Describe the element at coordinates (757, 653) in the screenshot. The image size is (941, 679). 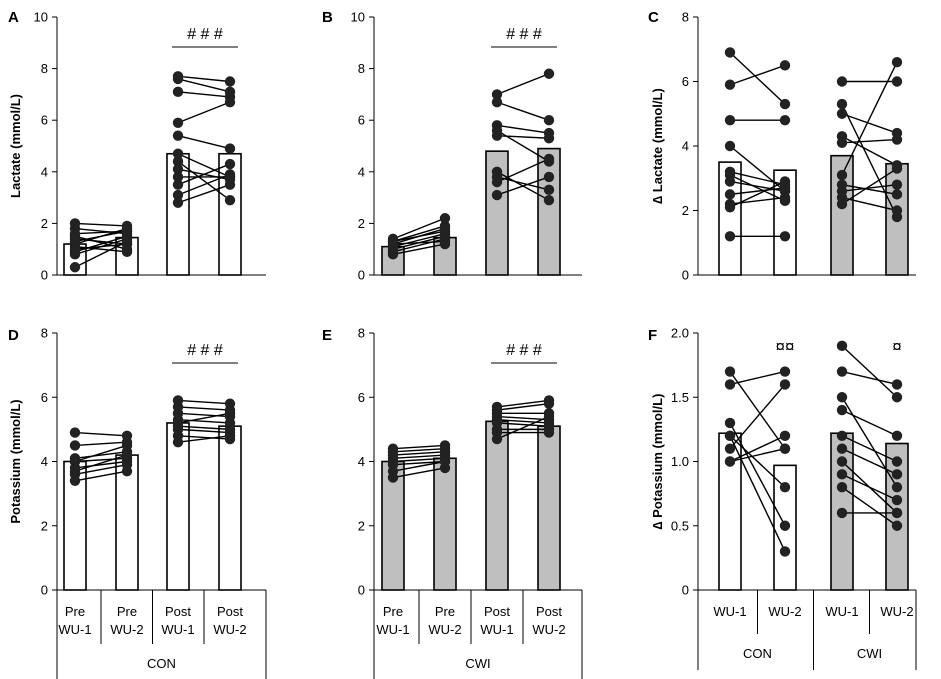
I see `x-group-label: CON` at that location.